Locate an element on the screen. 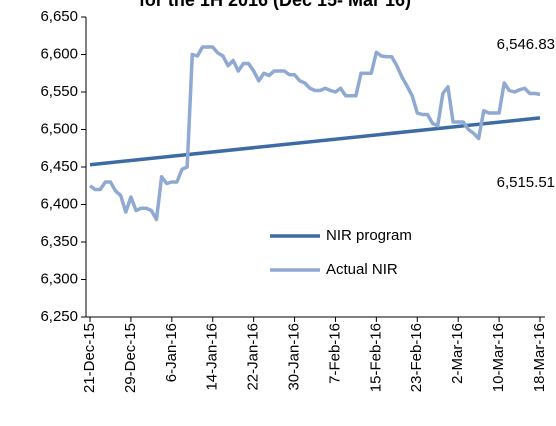 The image size is (556, 426). x-tick-label: 10-Mar-16 is located at coordinates (498, 357).